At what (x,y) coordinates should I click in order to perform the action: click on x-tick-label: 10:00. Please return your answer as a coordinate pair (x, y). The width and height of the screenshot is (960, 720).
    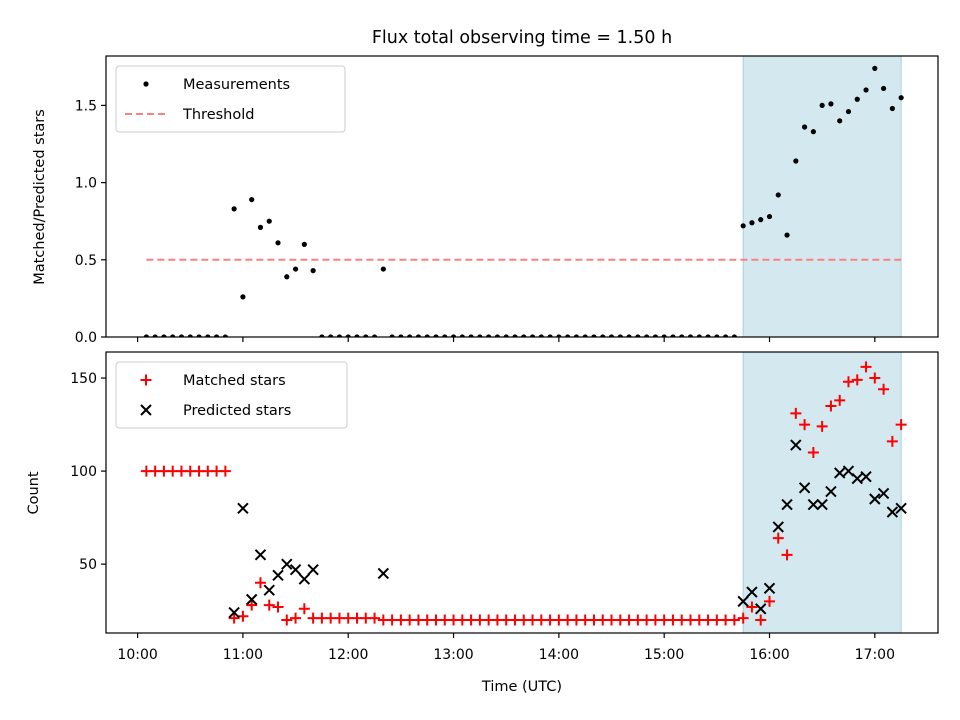
    Looking at the image, I should click on (137, 655).